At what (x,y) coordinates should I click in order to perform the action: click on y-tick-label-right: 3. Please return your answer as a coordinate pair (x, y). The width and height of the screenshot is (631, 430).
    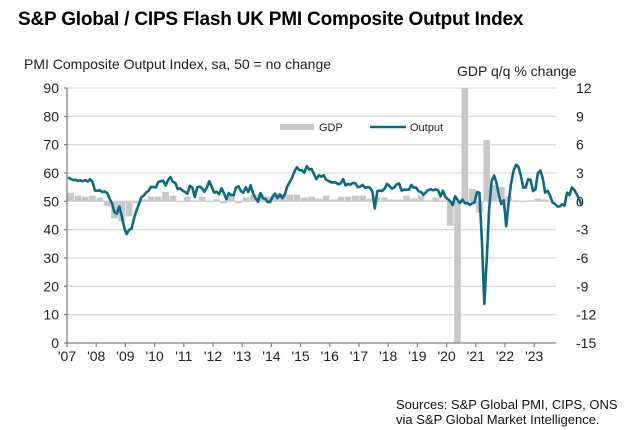
    Looking at the image, I should click on (580, 173).